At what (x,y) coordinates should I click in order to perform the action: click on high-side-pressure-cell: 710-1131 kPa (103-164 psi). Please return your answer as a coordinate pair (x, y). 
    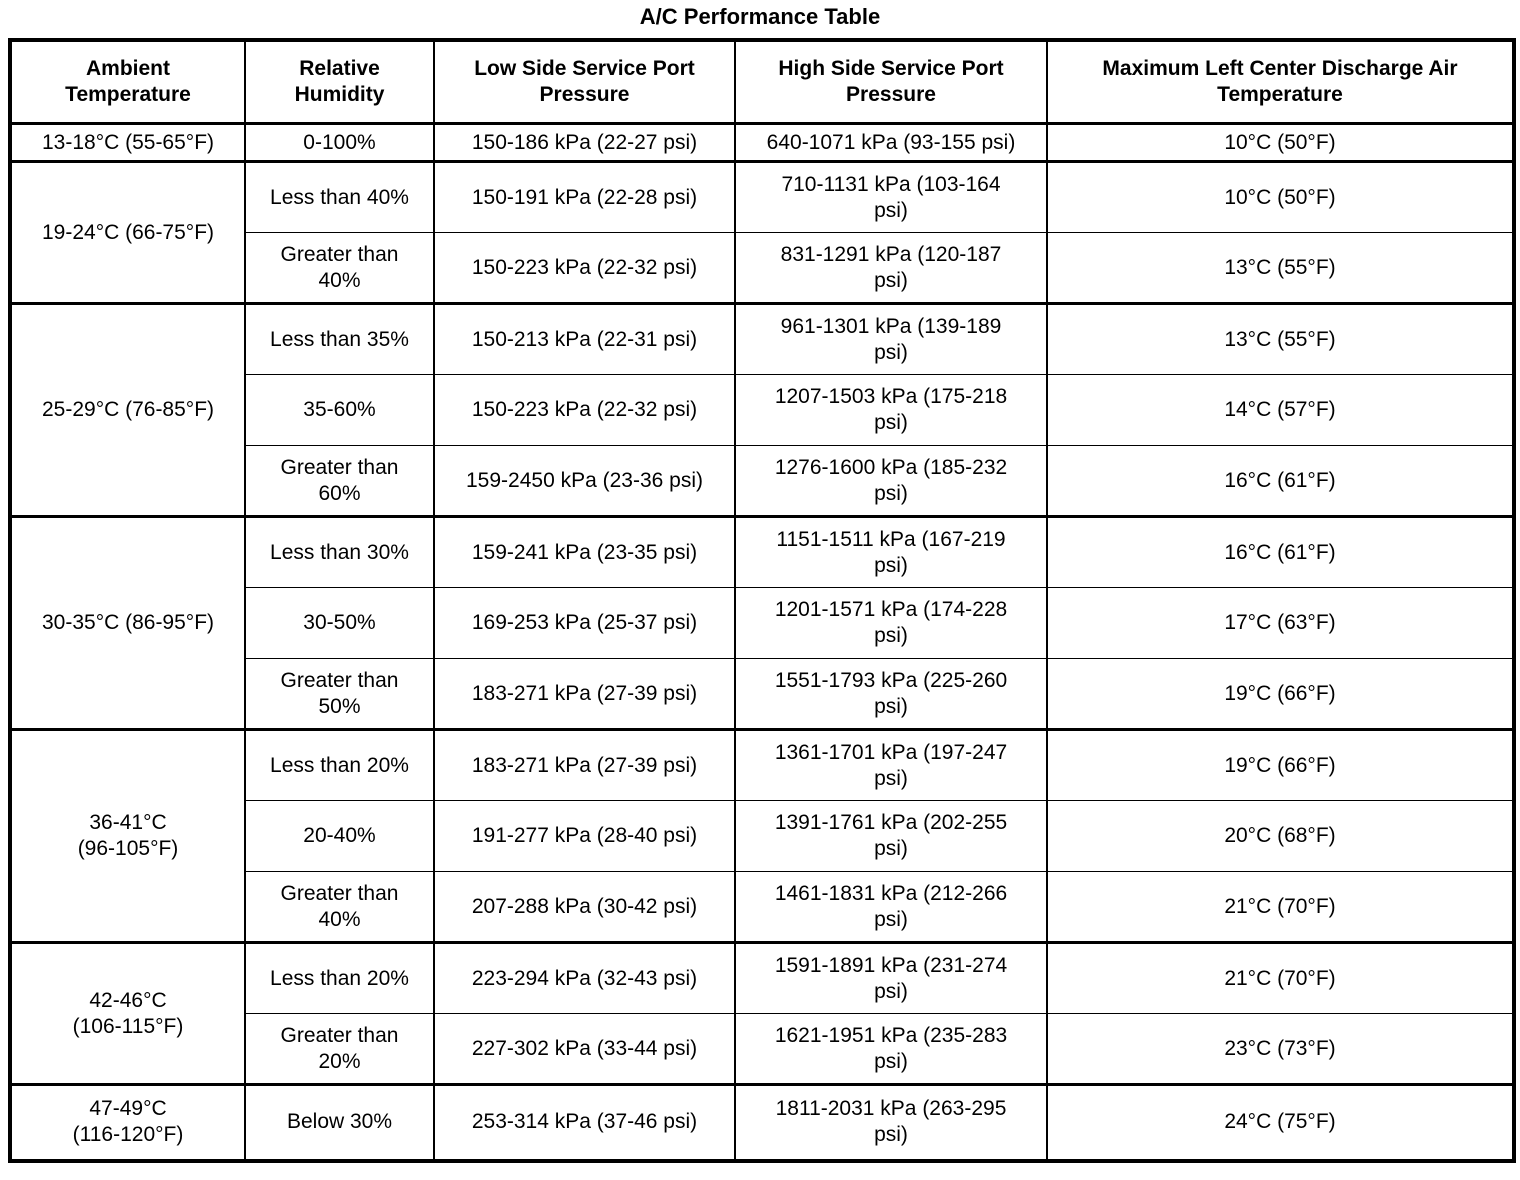
    Looking at the image, I should click on (891, 196).